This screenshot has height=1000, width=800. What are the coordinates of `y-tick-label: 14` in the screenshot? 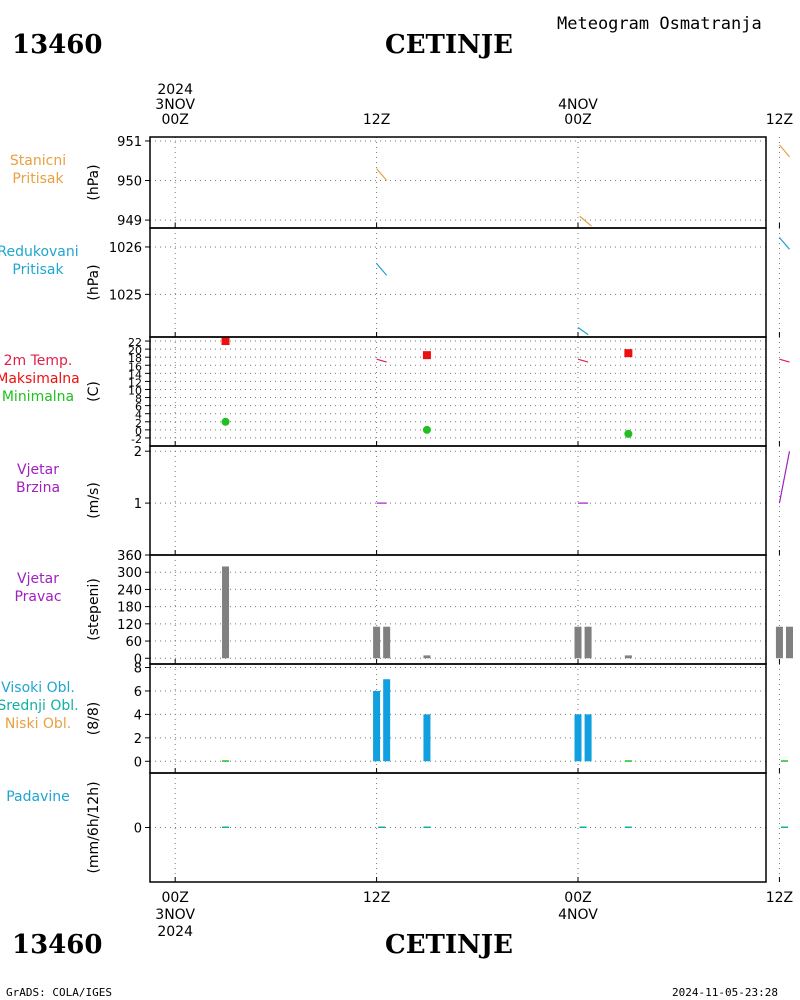 It's located at (135, 374).